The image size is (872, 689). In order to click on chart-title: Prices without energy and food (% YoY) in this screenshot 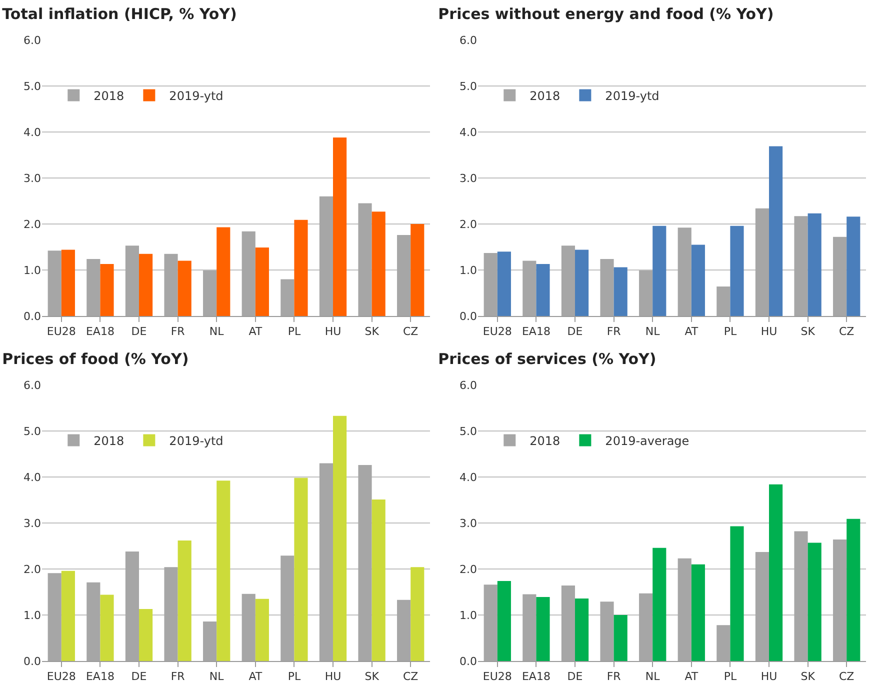, I will do `click(606, 14)`.